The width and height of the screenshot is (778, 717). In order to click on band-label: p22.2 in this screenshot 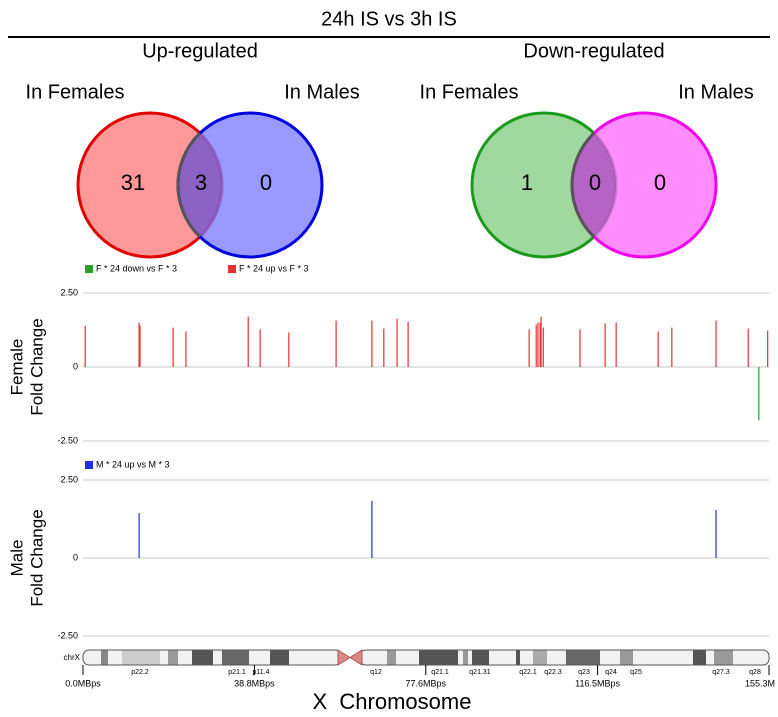, I will do `click(140, 672)`.